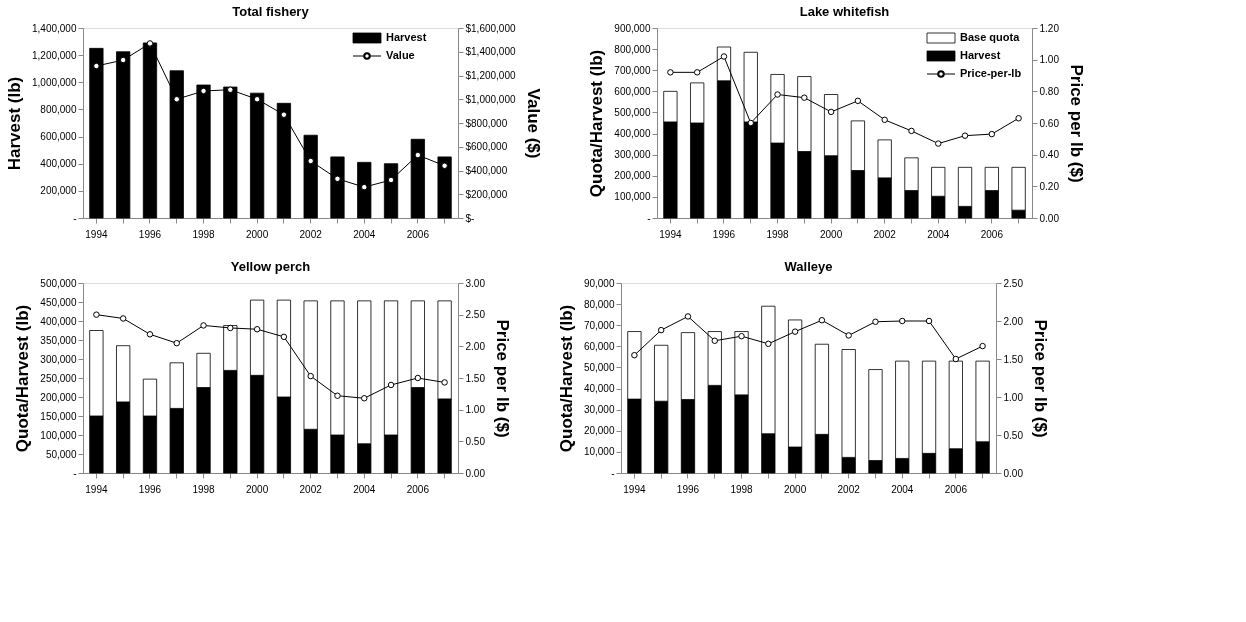 This screenshot has height=622, width=1246. Describe the element at coordinates (490, 28) in the screenshot. I see `y2-tick-label: $1,600,000` at that location.